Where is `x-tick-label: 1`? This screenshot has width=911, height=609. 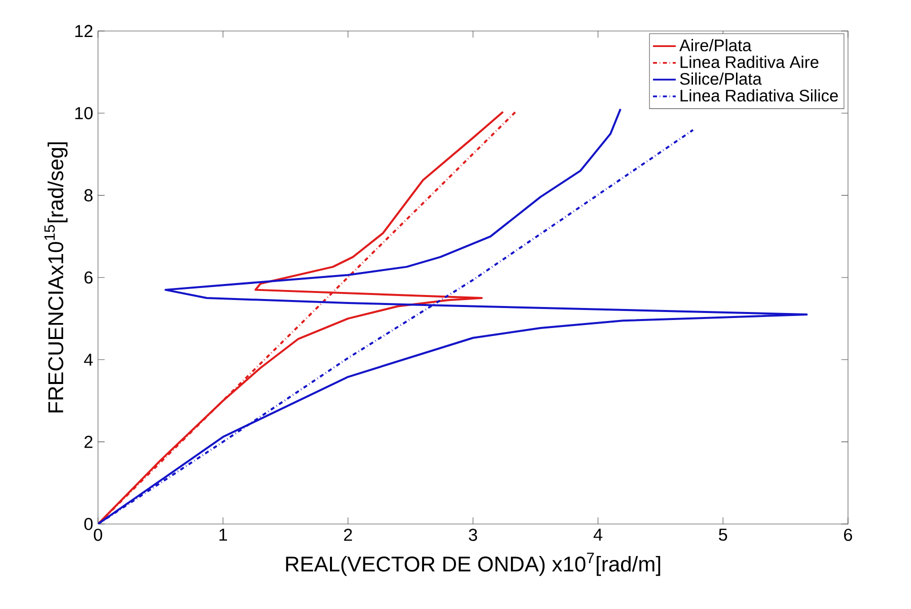
x-tick-label: 1 is located at coordinates (223, 534).